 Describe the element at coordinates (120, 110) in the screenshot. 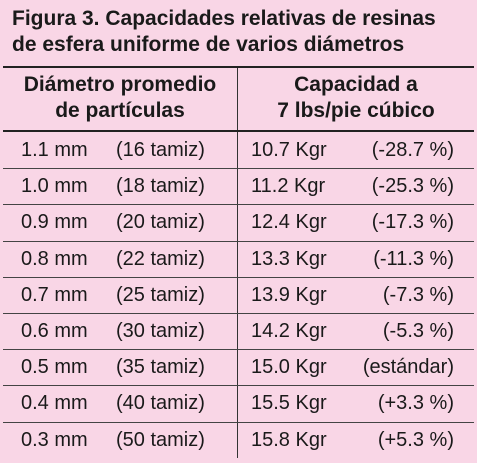

I see `header-diameter-line-2: de partículas` at that location.